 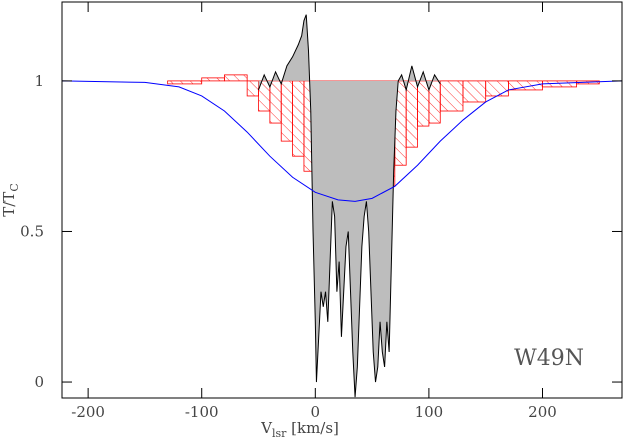 I want to click on x-tick-label: 100, so click(x=429, y=412).